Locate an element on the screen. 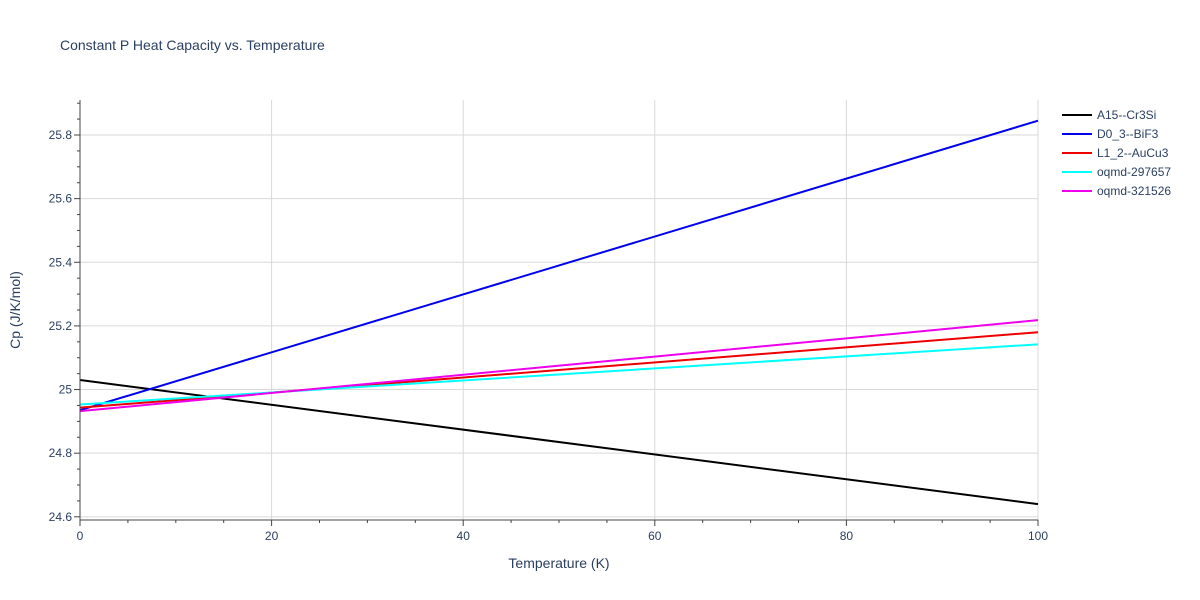  legend-label: oqmd-321526 is located at coordinates (1134, 191).